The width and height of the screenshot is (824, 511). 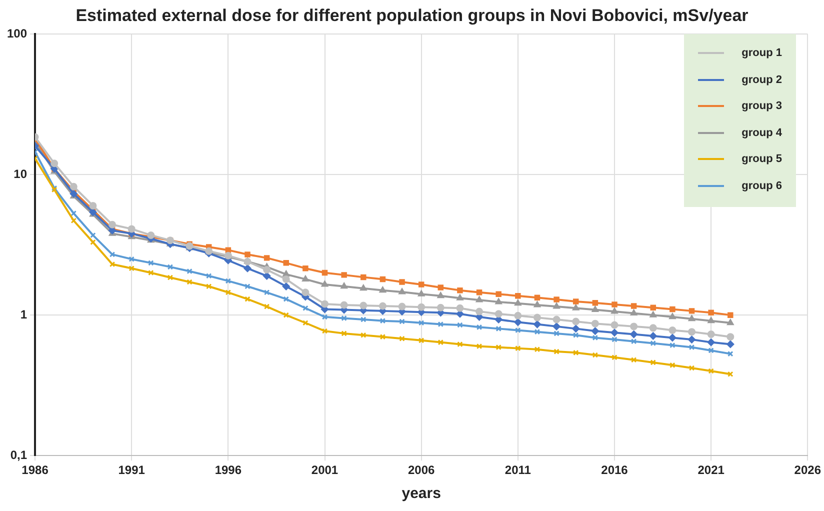 What do you see at coordinates (132, 470) in the screenshot?
I see `x-tick-label: 1991` at bounding box center [132, 470].